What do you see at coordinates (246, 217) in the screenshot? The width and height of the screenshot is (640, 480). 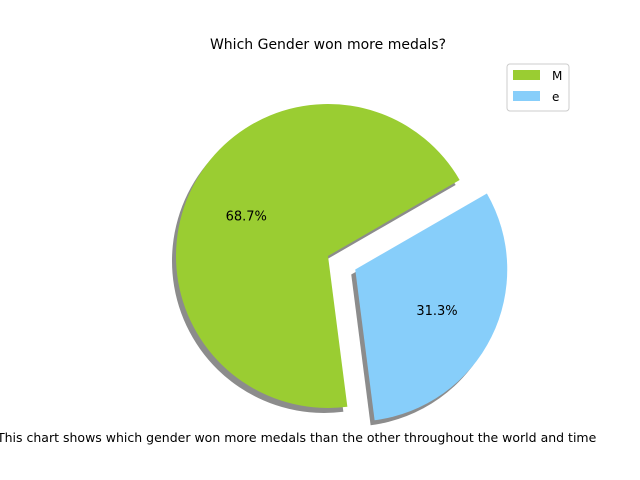 I see `slice-label-m: 68.7%` at bounding box center [246, 217].